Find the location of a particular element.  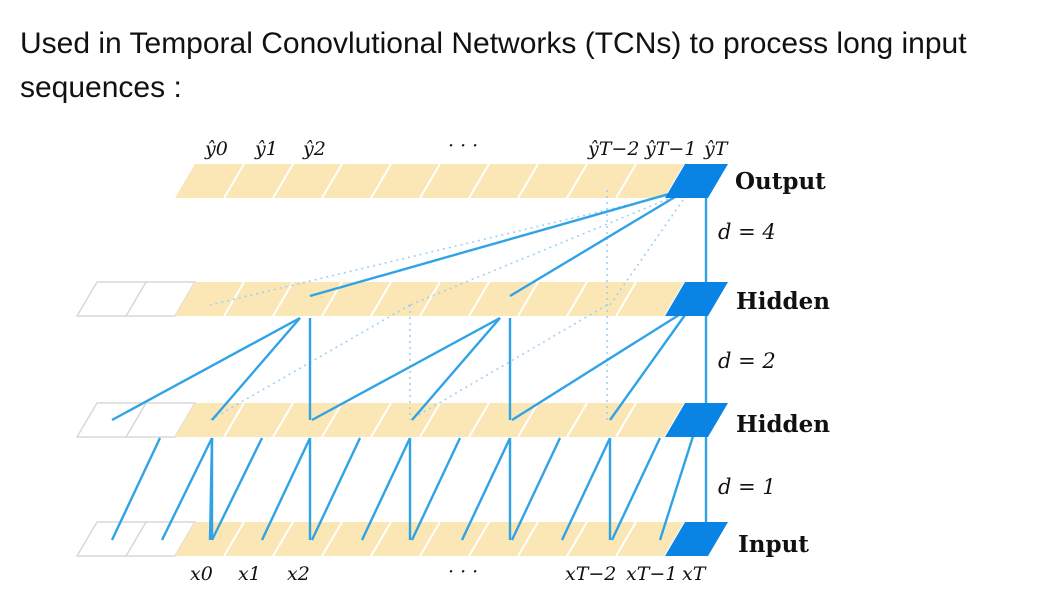

dilation-label-4: d = 4 is located at coordinates (747, 232).